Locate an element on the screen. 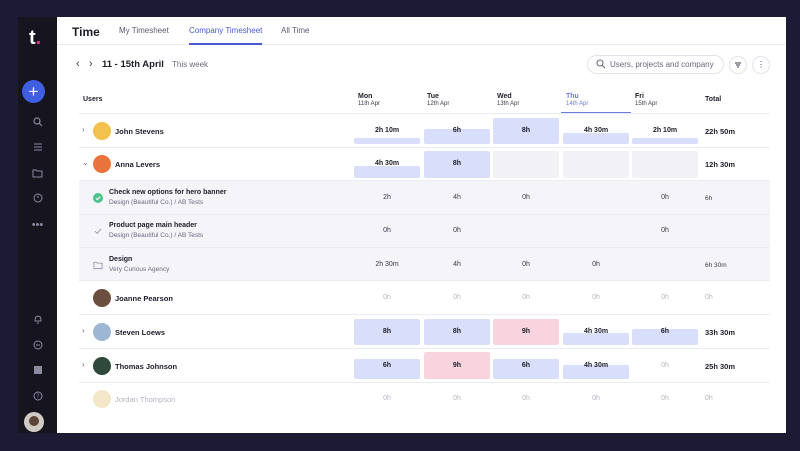 This screenshot has height=451, width=800. tab-my-timesheet: My Timesheet is located at coordinates (144, 30).